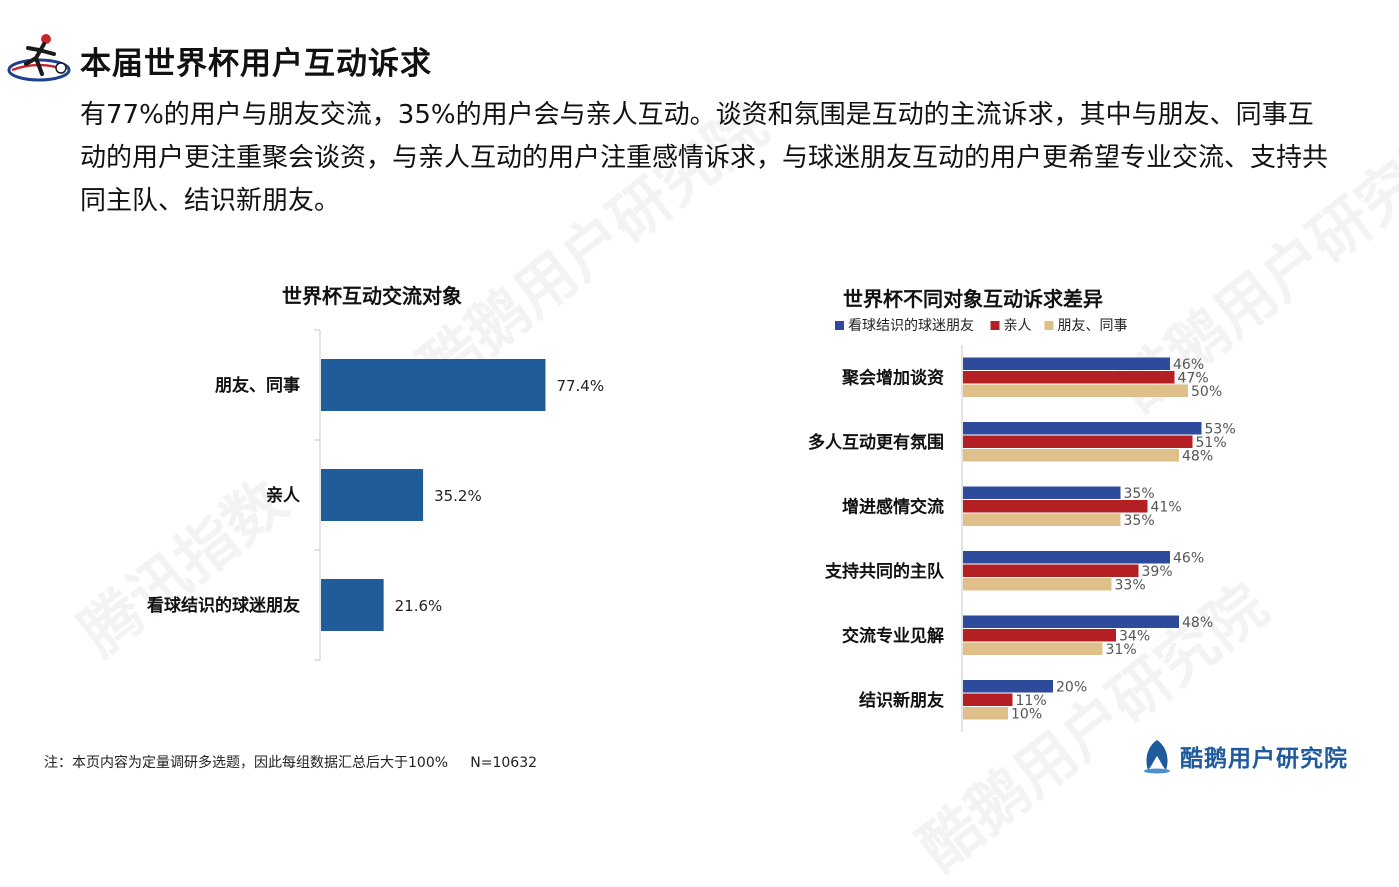 This screenshot has height=887, width=1399. What do you see at coordinates (1157, 572) in the screenshot?
I see `chart2-value-label: 39%` at bounding box center [1157, 572].